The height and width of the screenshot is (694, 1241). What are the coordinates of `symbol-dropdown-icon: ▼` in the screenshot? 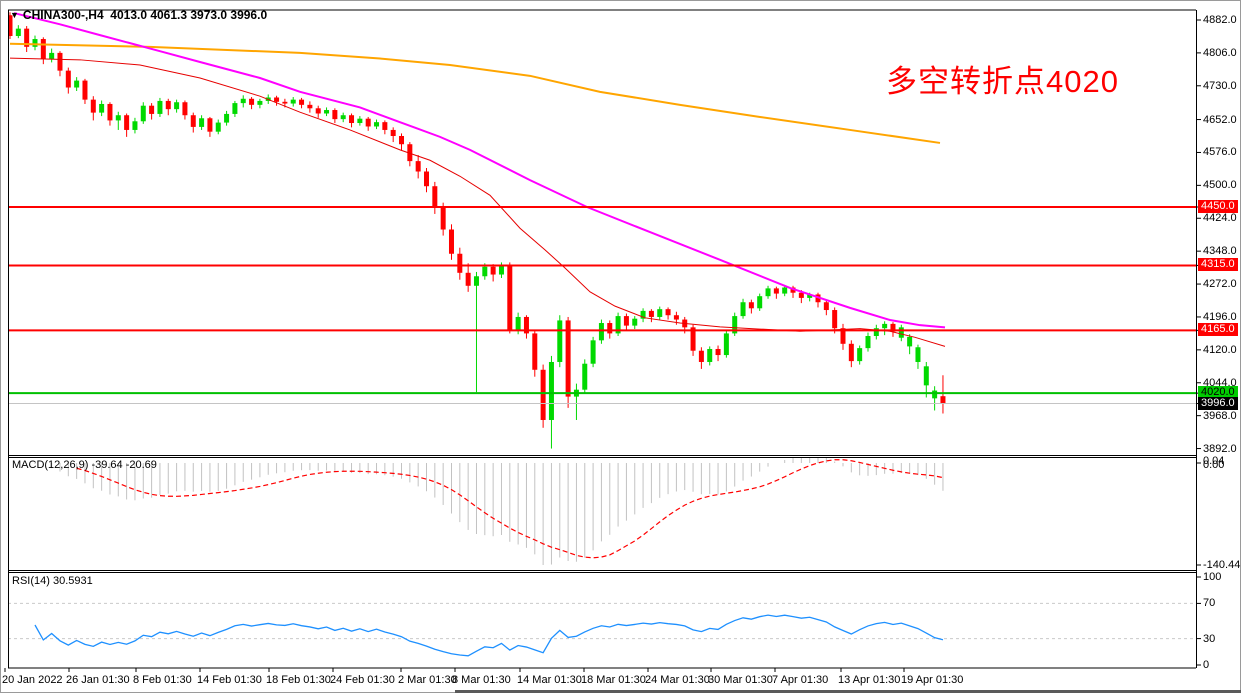 It's located at (14, 15).